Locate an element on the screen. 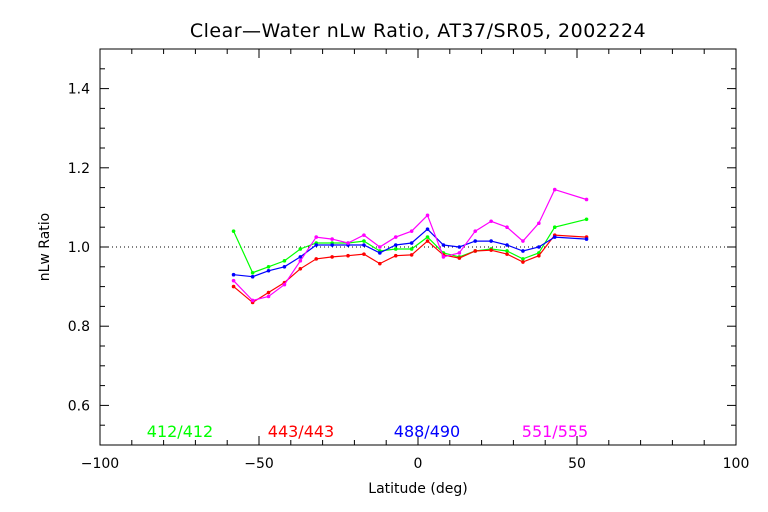 The height and width of the screenshot is (512, 768). legend-label: 551/555 is located at coordinates (555, 431).